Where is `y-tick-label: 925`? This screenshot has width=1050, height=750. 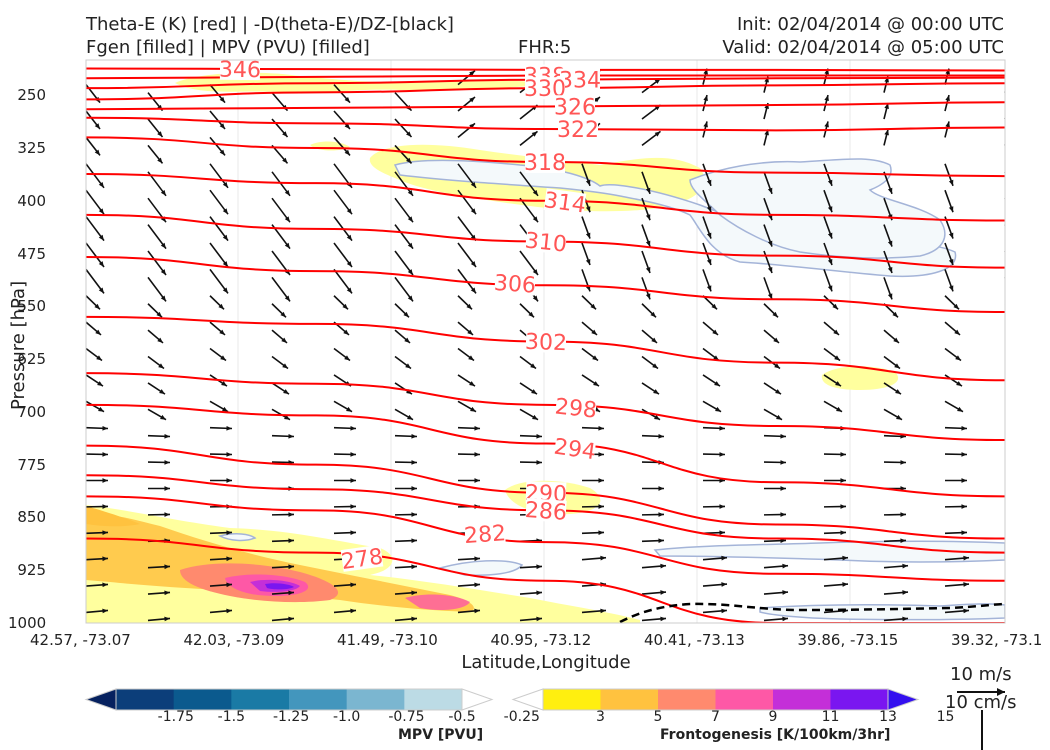 y-tick-label: 925 is located at coordinates (31, 570).